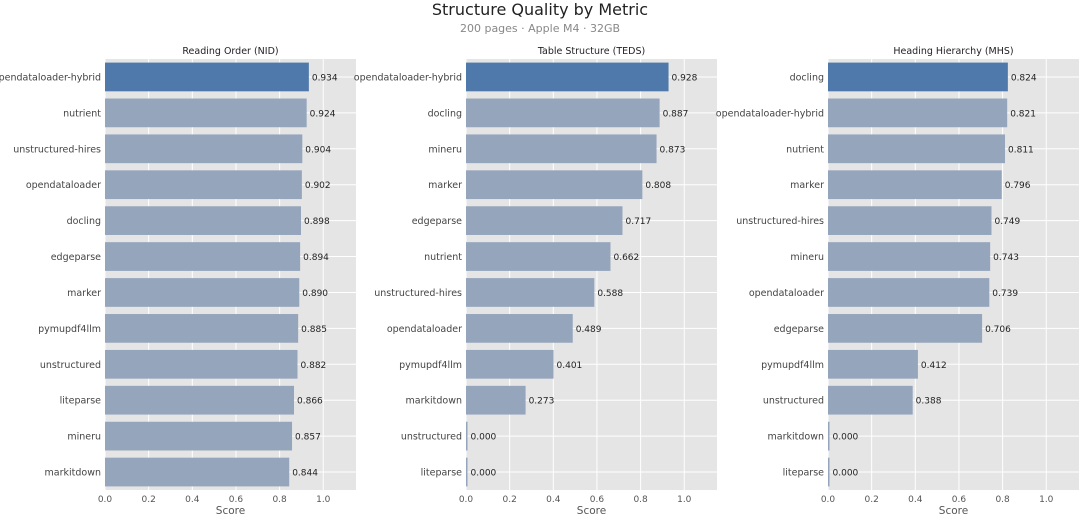 The width and height of the screenshot is (1080, 518). Describe the element at coordinates (542, 402) in the screenshot. I see `data-label: 0.273` at that location.